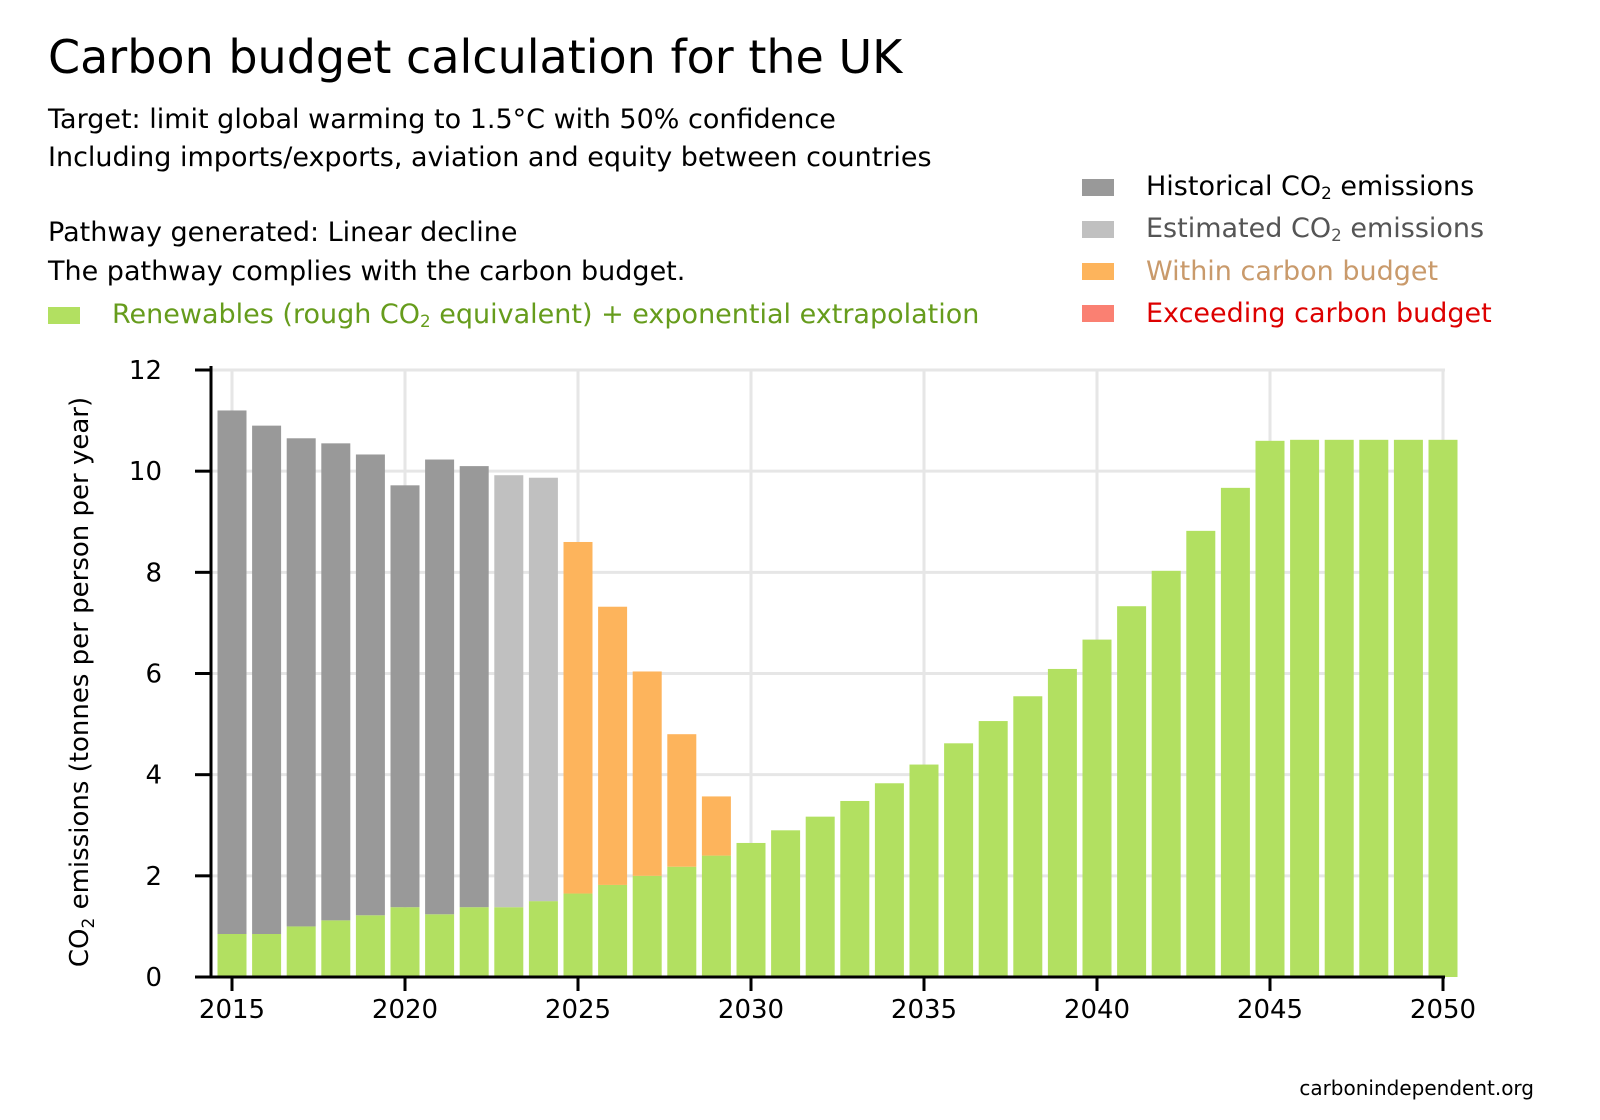  Describe the element at coordinates (1098, 229) in the screenshot. I see `legend-swatch-estimated` at that location.